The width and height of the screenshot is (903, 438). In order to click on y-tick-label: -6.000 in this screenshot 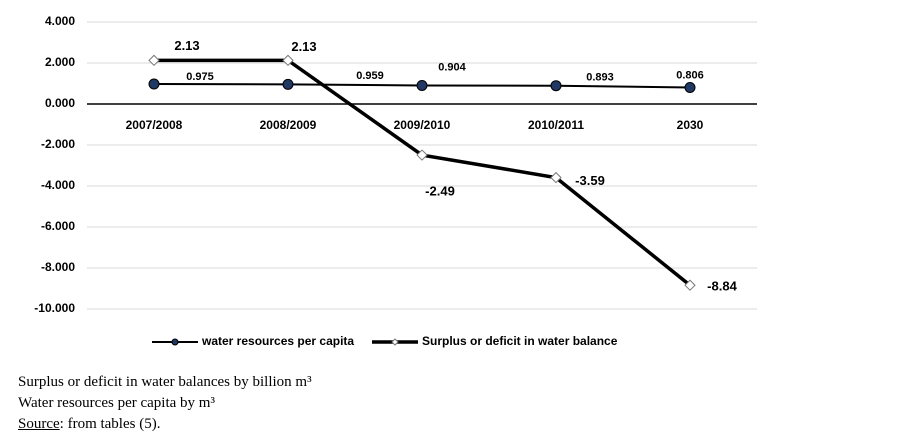, I will do `click(58, 226)`.